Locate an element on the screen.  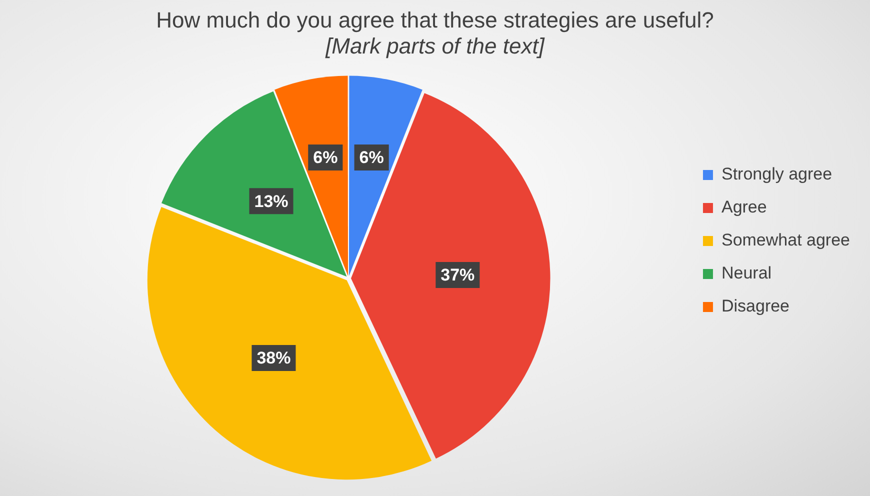
data-label: 37% is located at coordinates (457, 275).